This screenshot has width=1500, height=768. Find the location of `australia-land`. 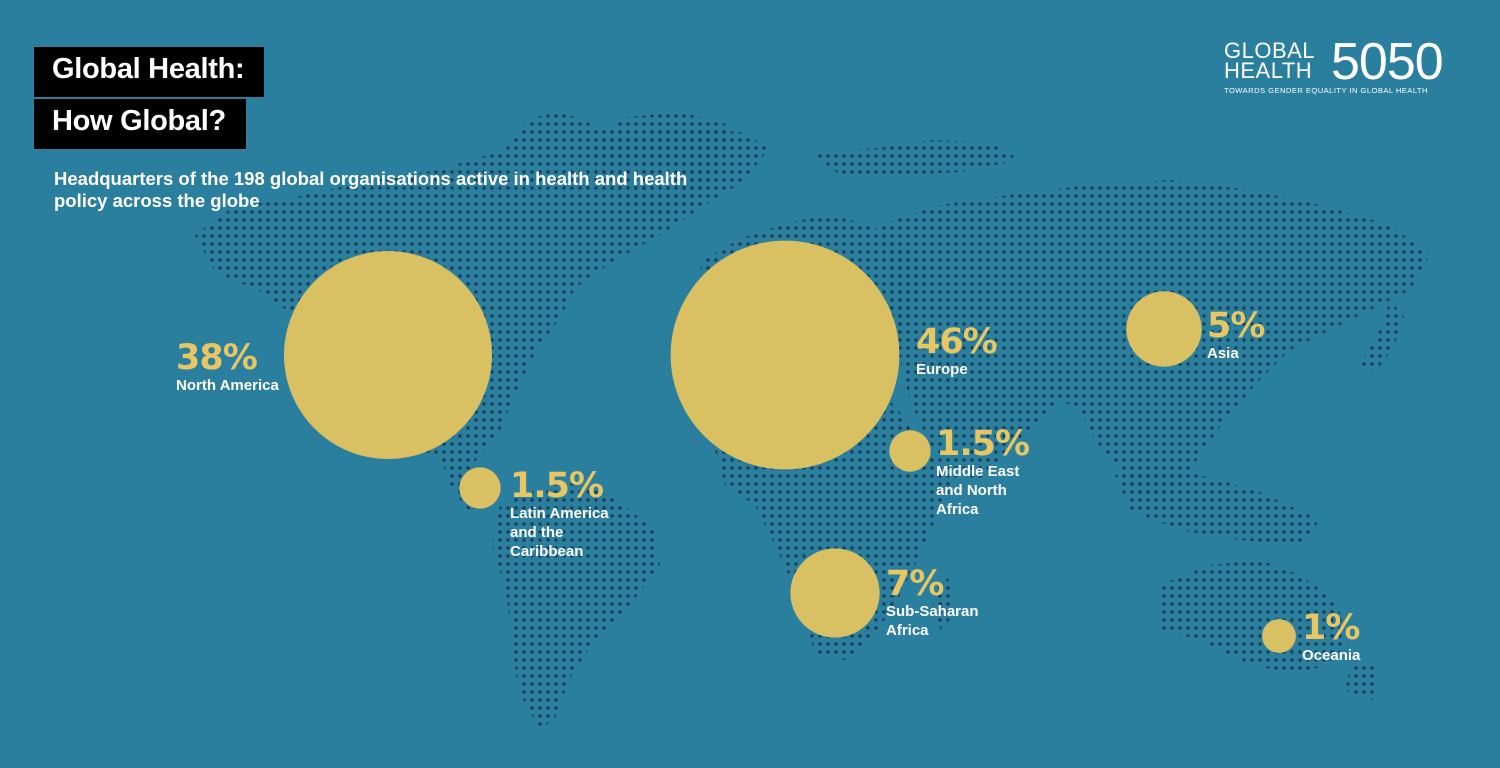

australia-land is located at coordinates (1255, 617).